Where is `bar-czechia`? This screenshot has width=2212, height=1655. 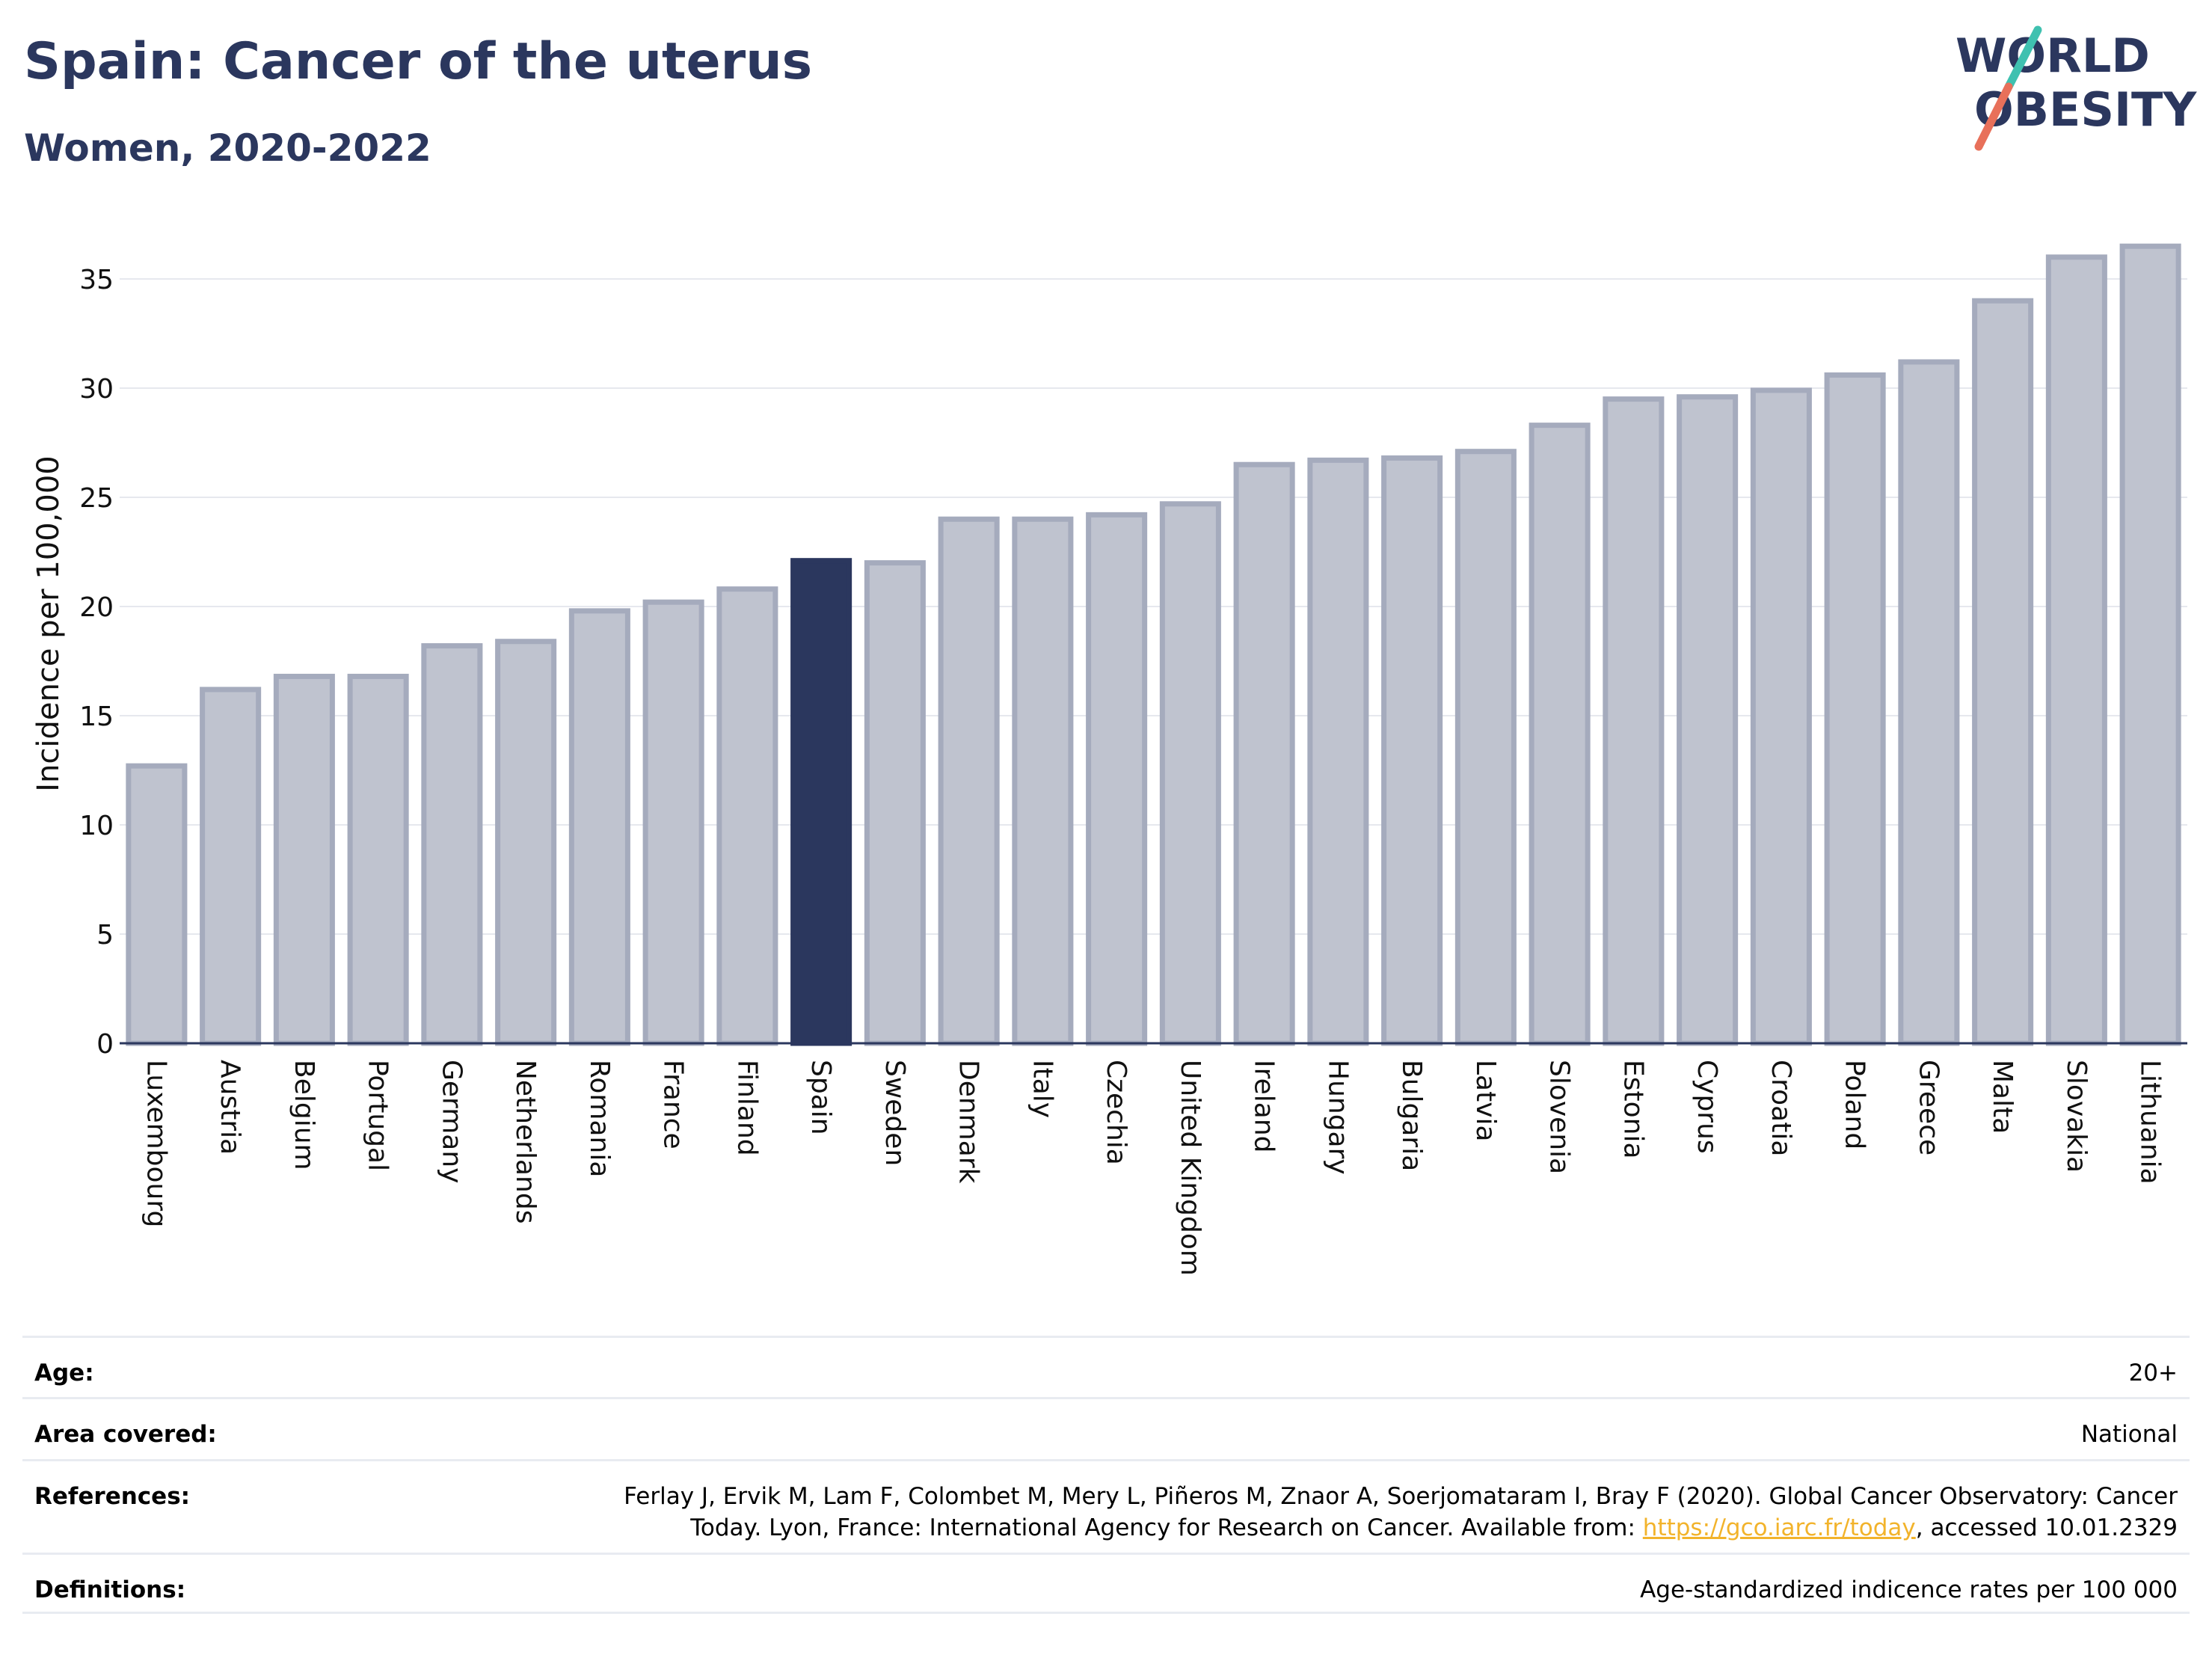 bar-czechia is located at coordinates (1117, 779).